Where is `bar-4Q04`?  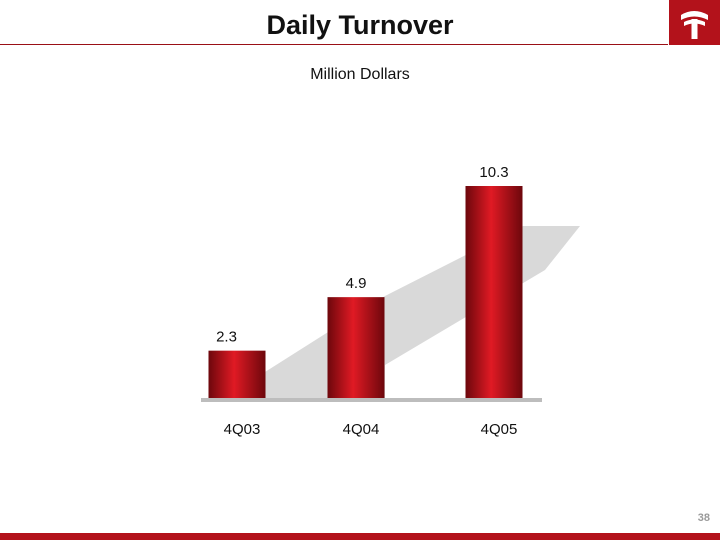 bar-4Q04 is located at coordinates (356, 347).